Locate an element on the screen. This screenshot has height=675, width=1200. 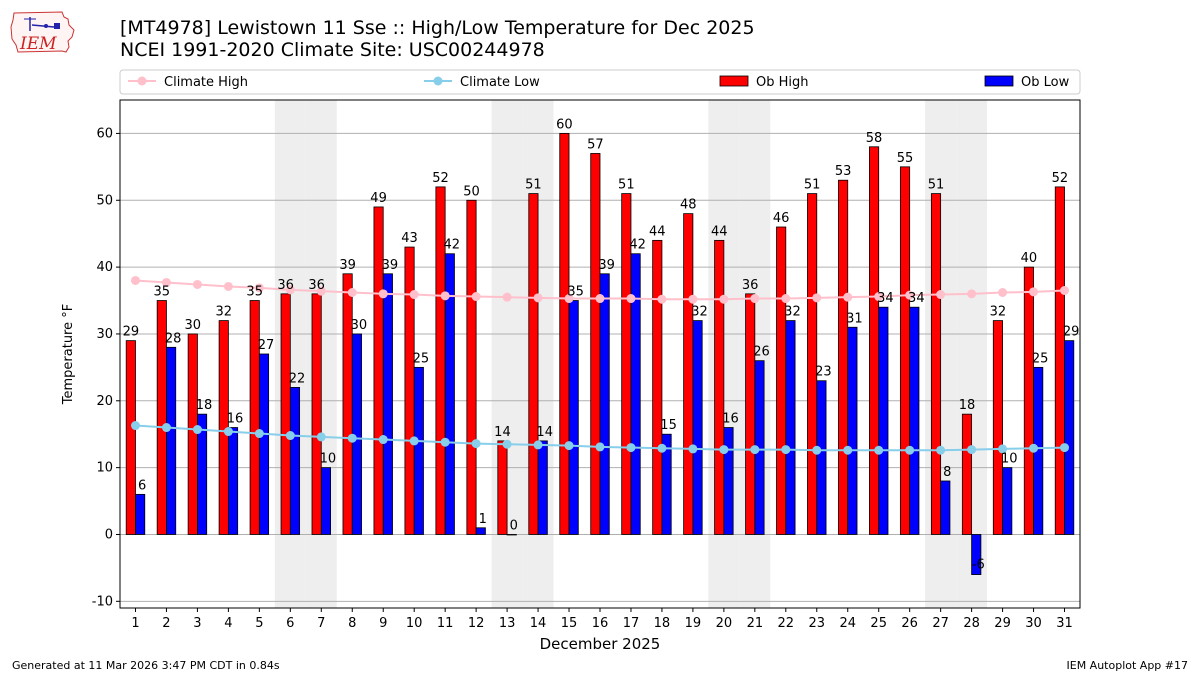
x-tick-label: 4 is located at coordinates (228, 623).